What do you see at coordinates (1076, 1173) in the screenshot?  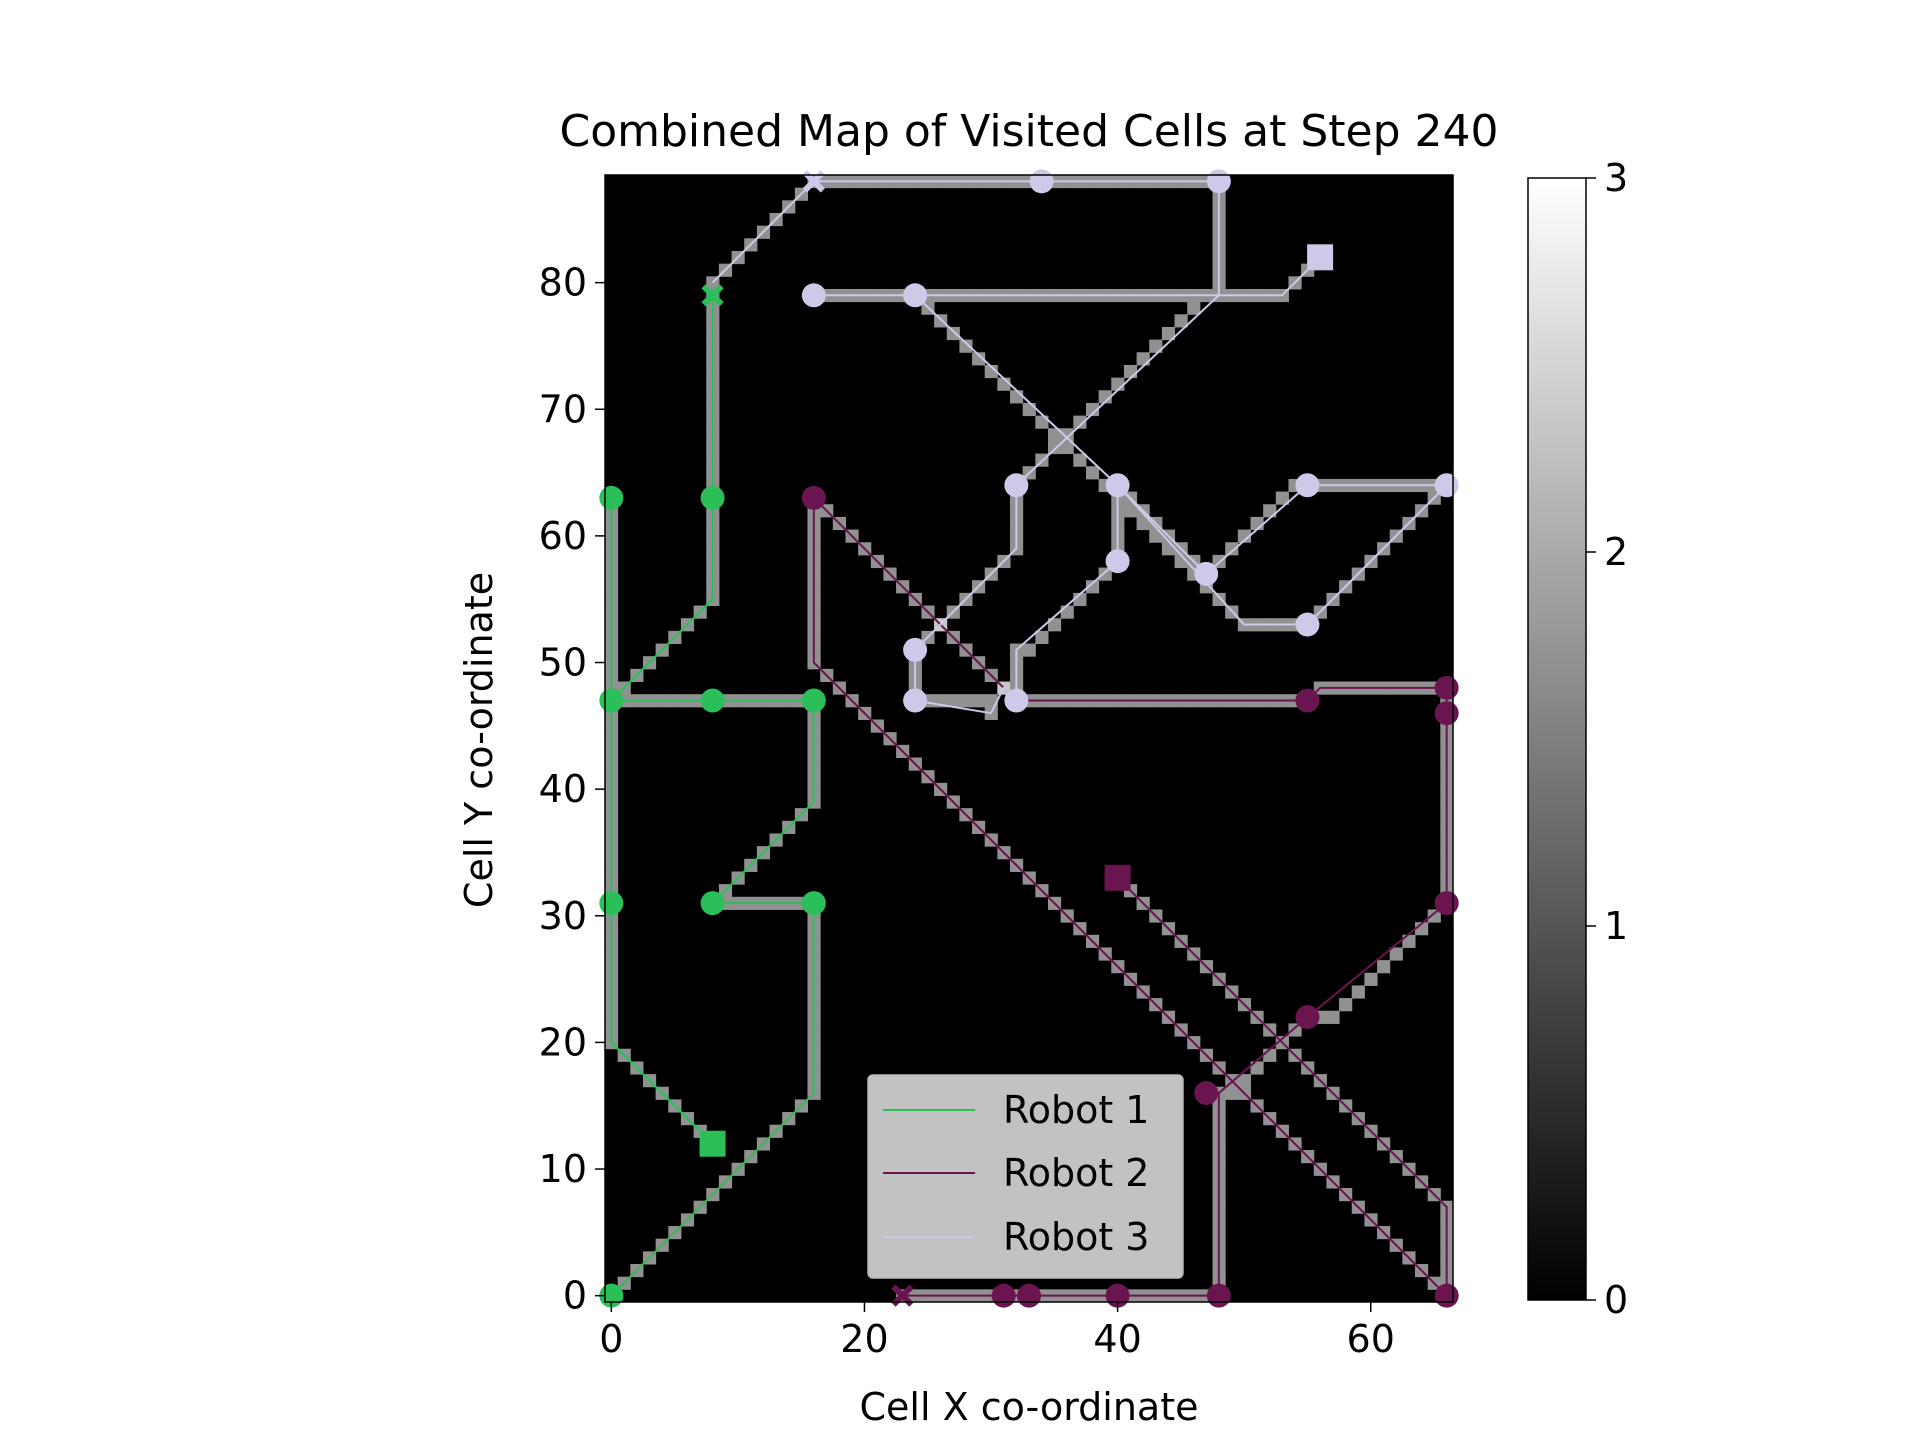 I see `legend-label-robot-2: Robot 2` at bounding box center [1076, 1173].